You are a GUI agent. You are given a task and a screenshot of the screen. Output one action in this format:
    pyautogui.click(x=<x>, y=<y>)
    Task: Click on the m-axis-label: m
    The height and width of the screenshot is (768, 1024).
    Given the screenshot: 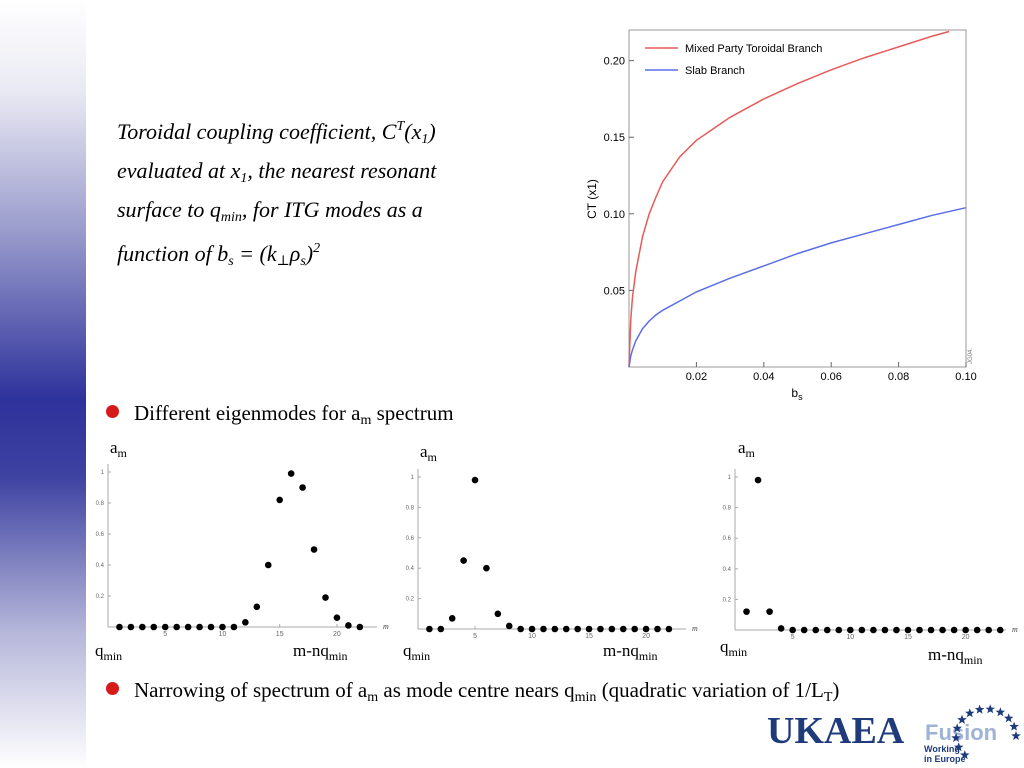 What is the action you would take?
    pyautogui.click(x=695, y=628)
    